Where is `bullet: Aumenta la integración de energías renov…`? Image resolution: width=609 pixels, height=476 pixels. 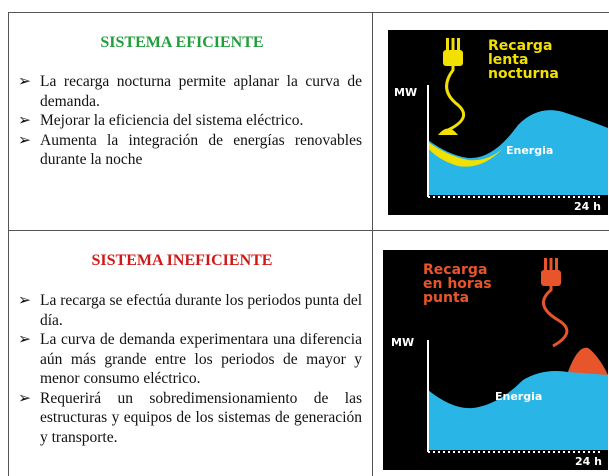 bullet: Aumenta la integración de energías renov… is located at coordinates (190, 150).